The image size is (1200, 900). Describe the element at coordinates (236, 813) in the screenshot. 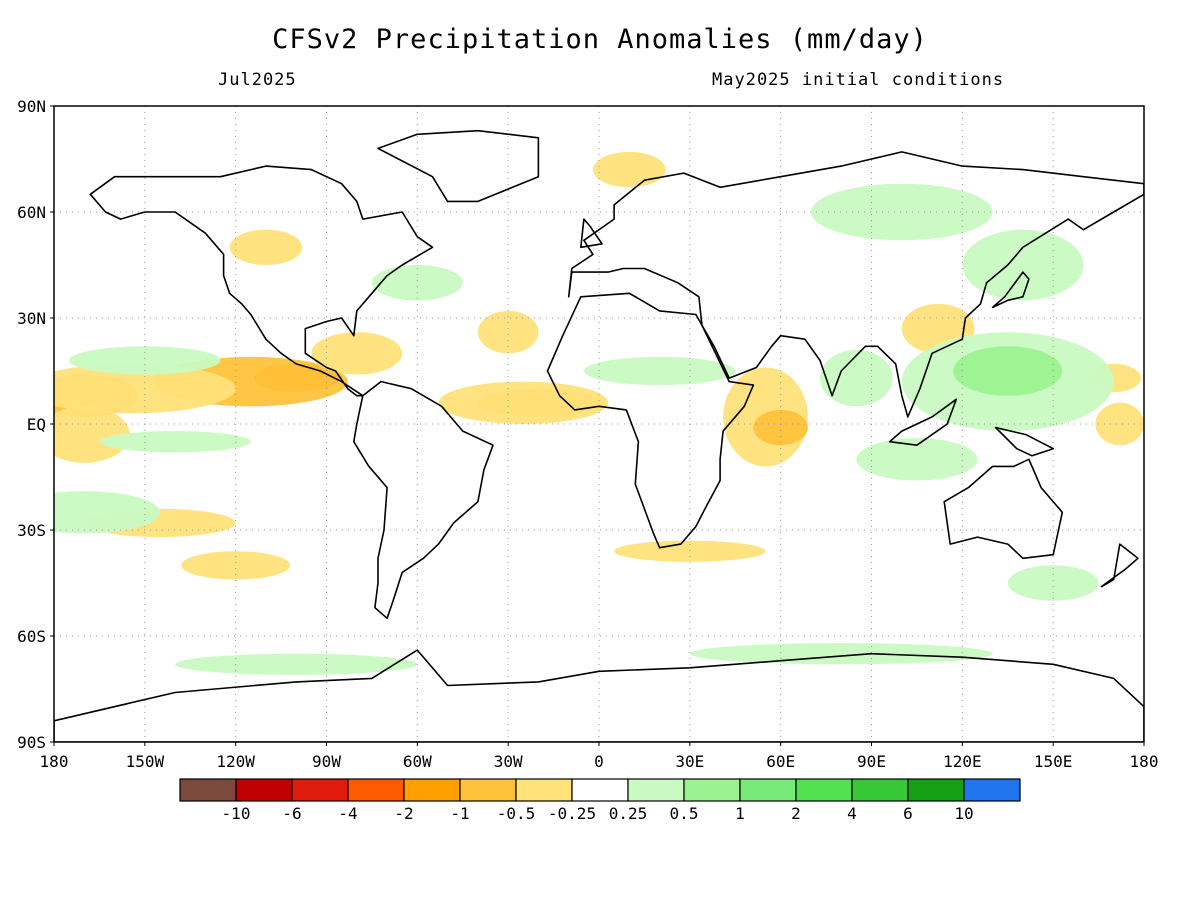

I see `colorbar-label: -10` at that location.